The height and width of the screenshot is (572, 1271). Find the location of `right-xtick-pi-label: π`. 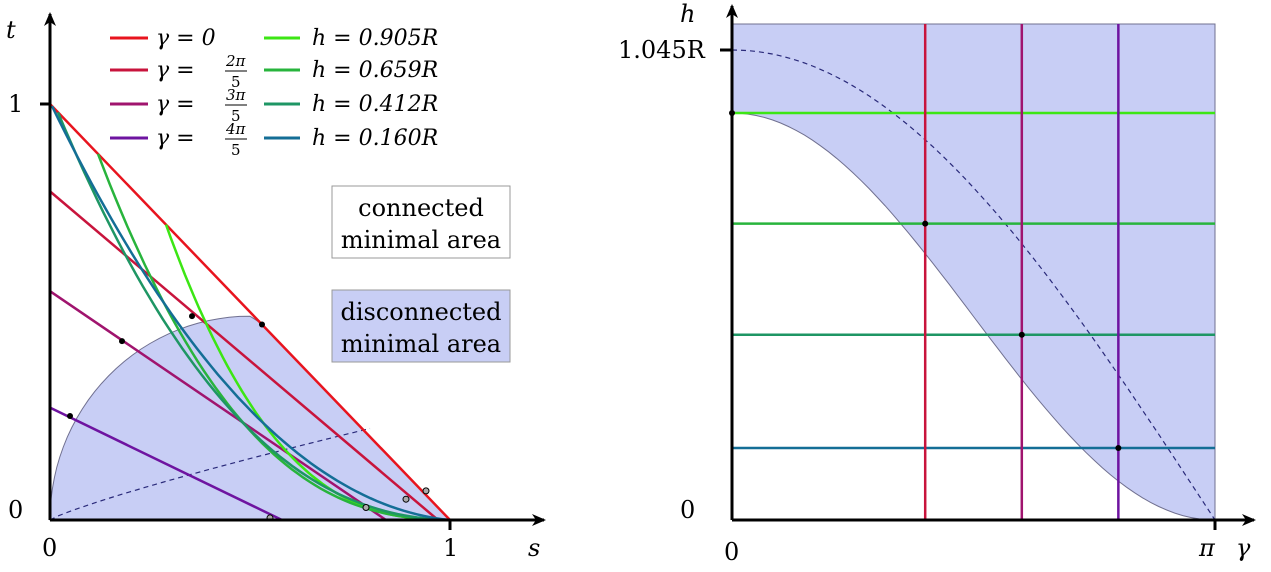

right-xtick-pi-label: π is located at coordinates (1207, 548).